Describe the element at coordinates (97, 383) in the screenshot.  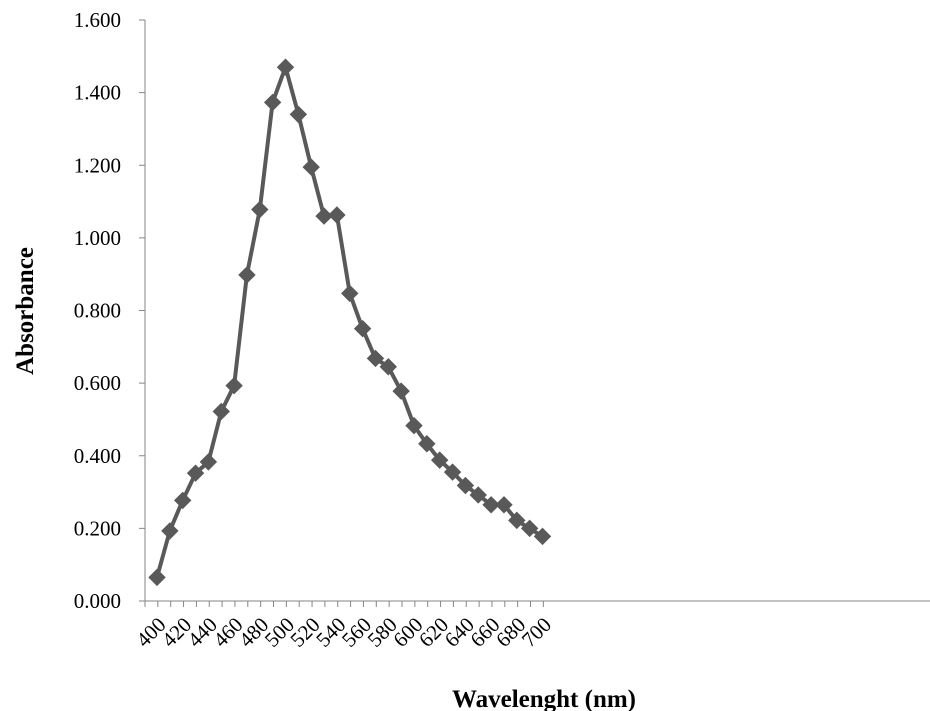
I see `y-tick-label: 0.600` at that location.